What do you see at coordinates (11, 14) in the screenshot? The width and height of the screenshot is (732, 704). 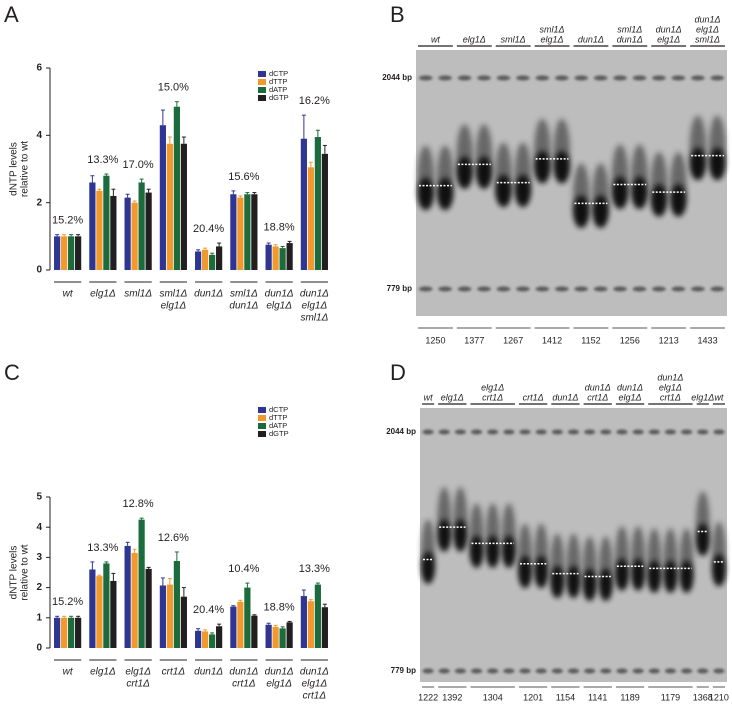 I see `panel-letter: A` at bounding box center [11, 14].